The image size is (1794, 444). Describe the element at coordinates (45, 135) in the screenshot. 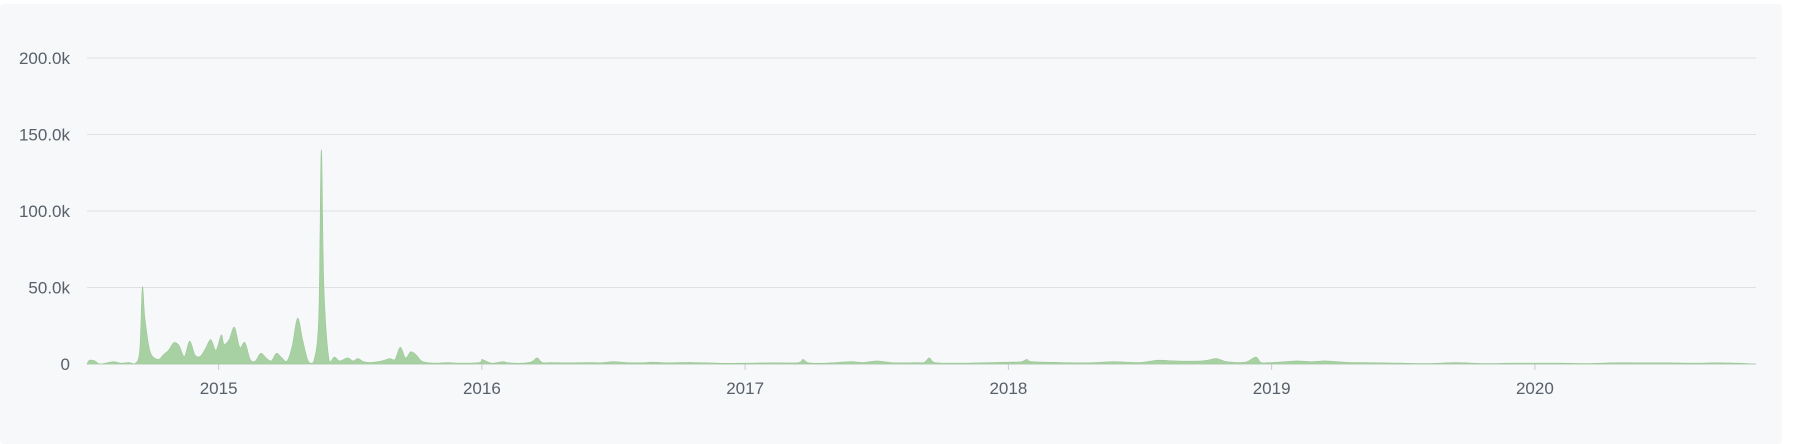

I see `y-tick-label: 150.0k` at that location.